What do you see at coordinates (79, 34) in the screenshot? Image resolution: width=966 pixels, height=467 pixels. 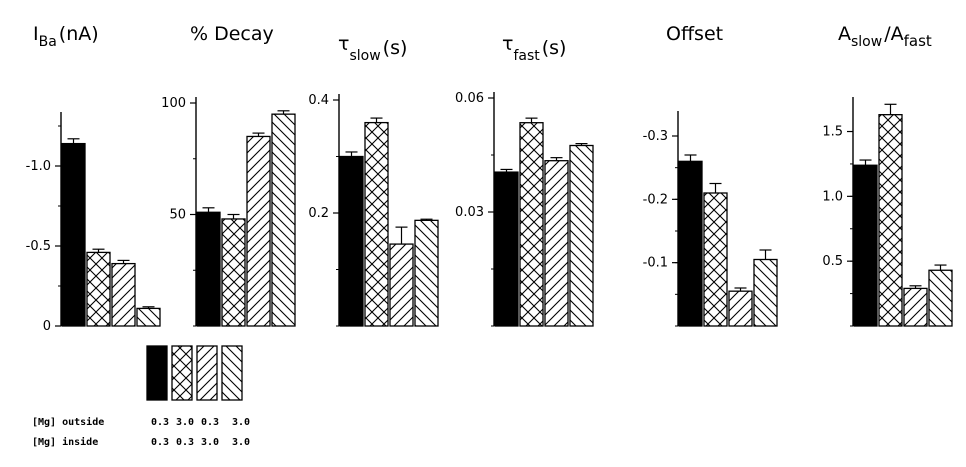 I see `panel-title-suffix: (nA)` at bounding box center [79, 34].